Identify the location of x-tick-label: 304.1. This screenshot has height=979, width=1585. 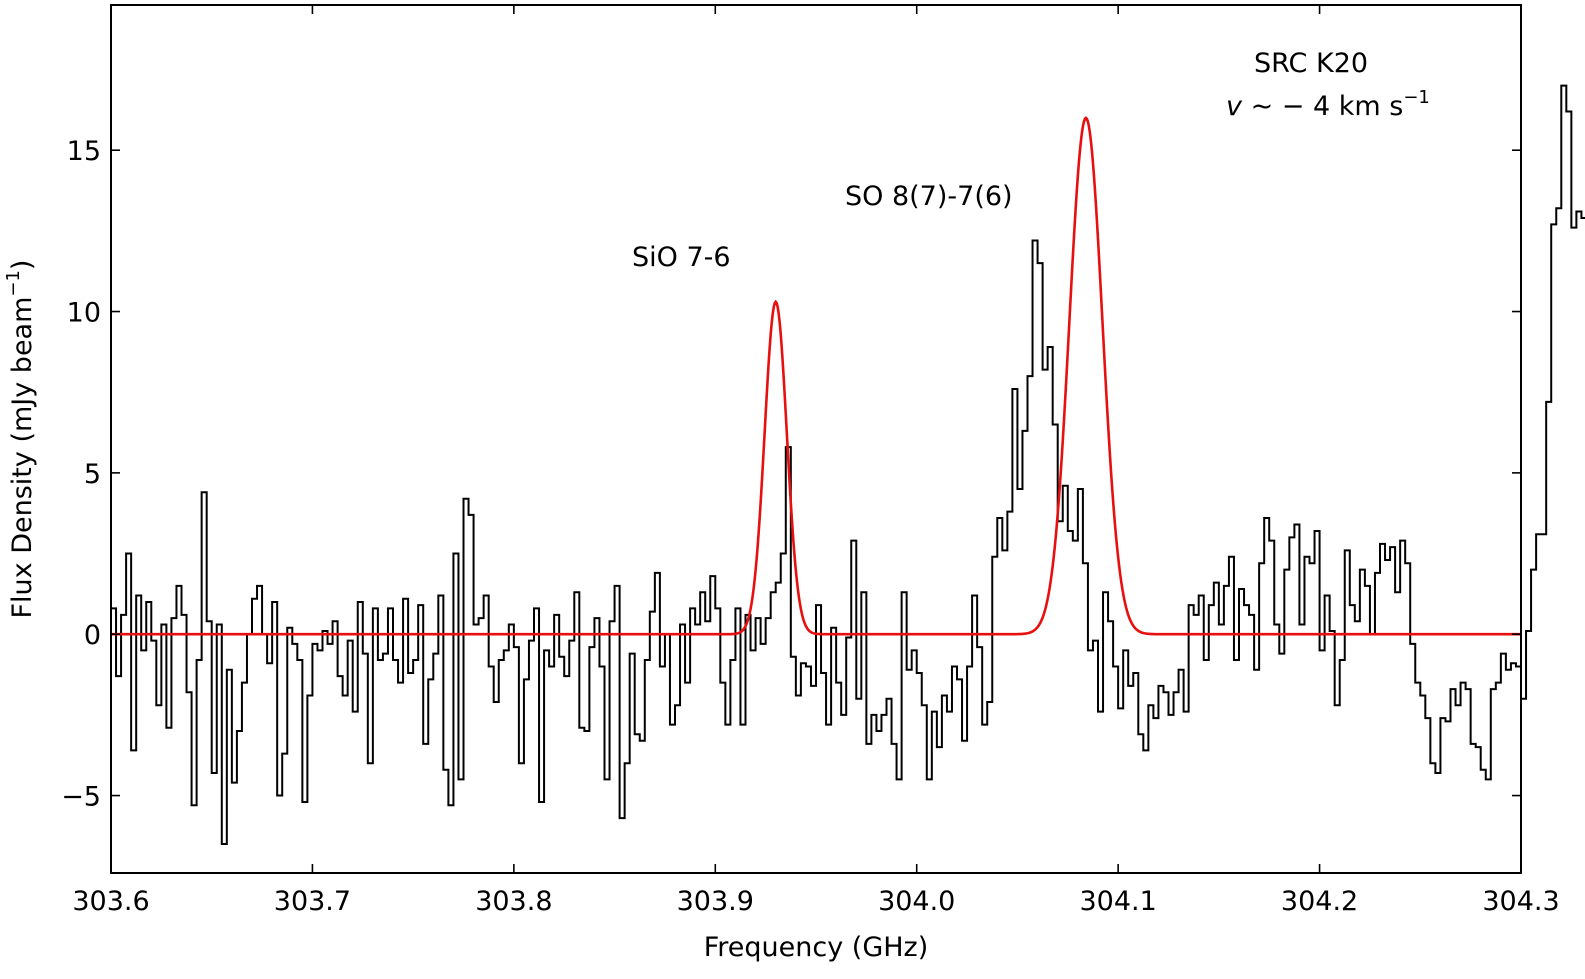
(1117, 901).